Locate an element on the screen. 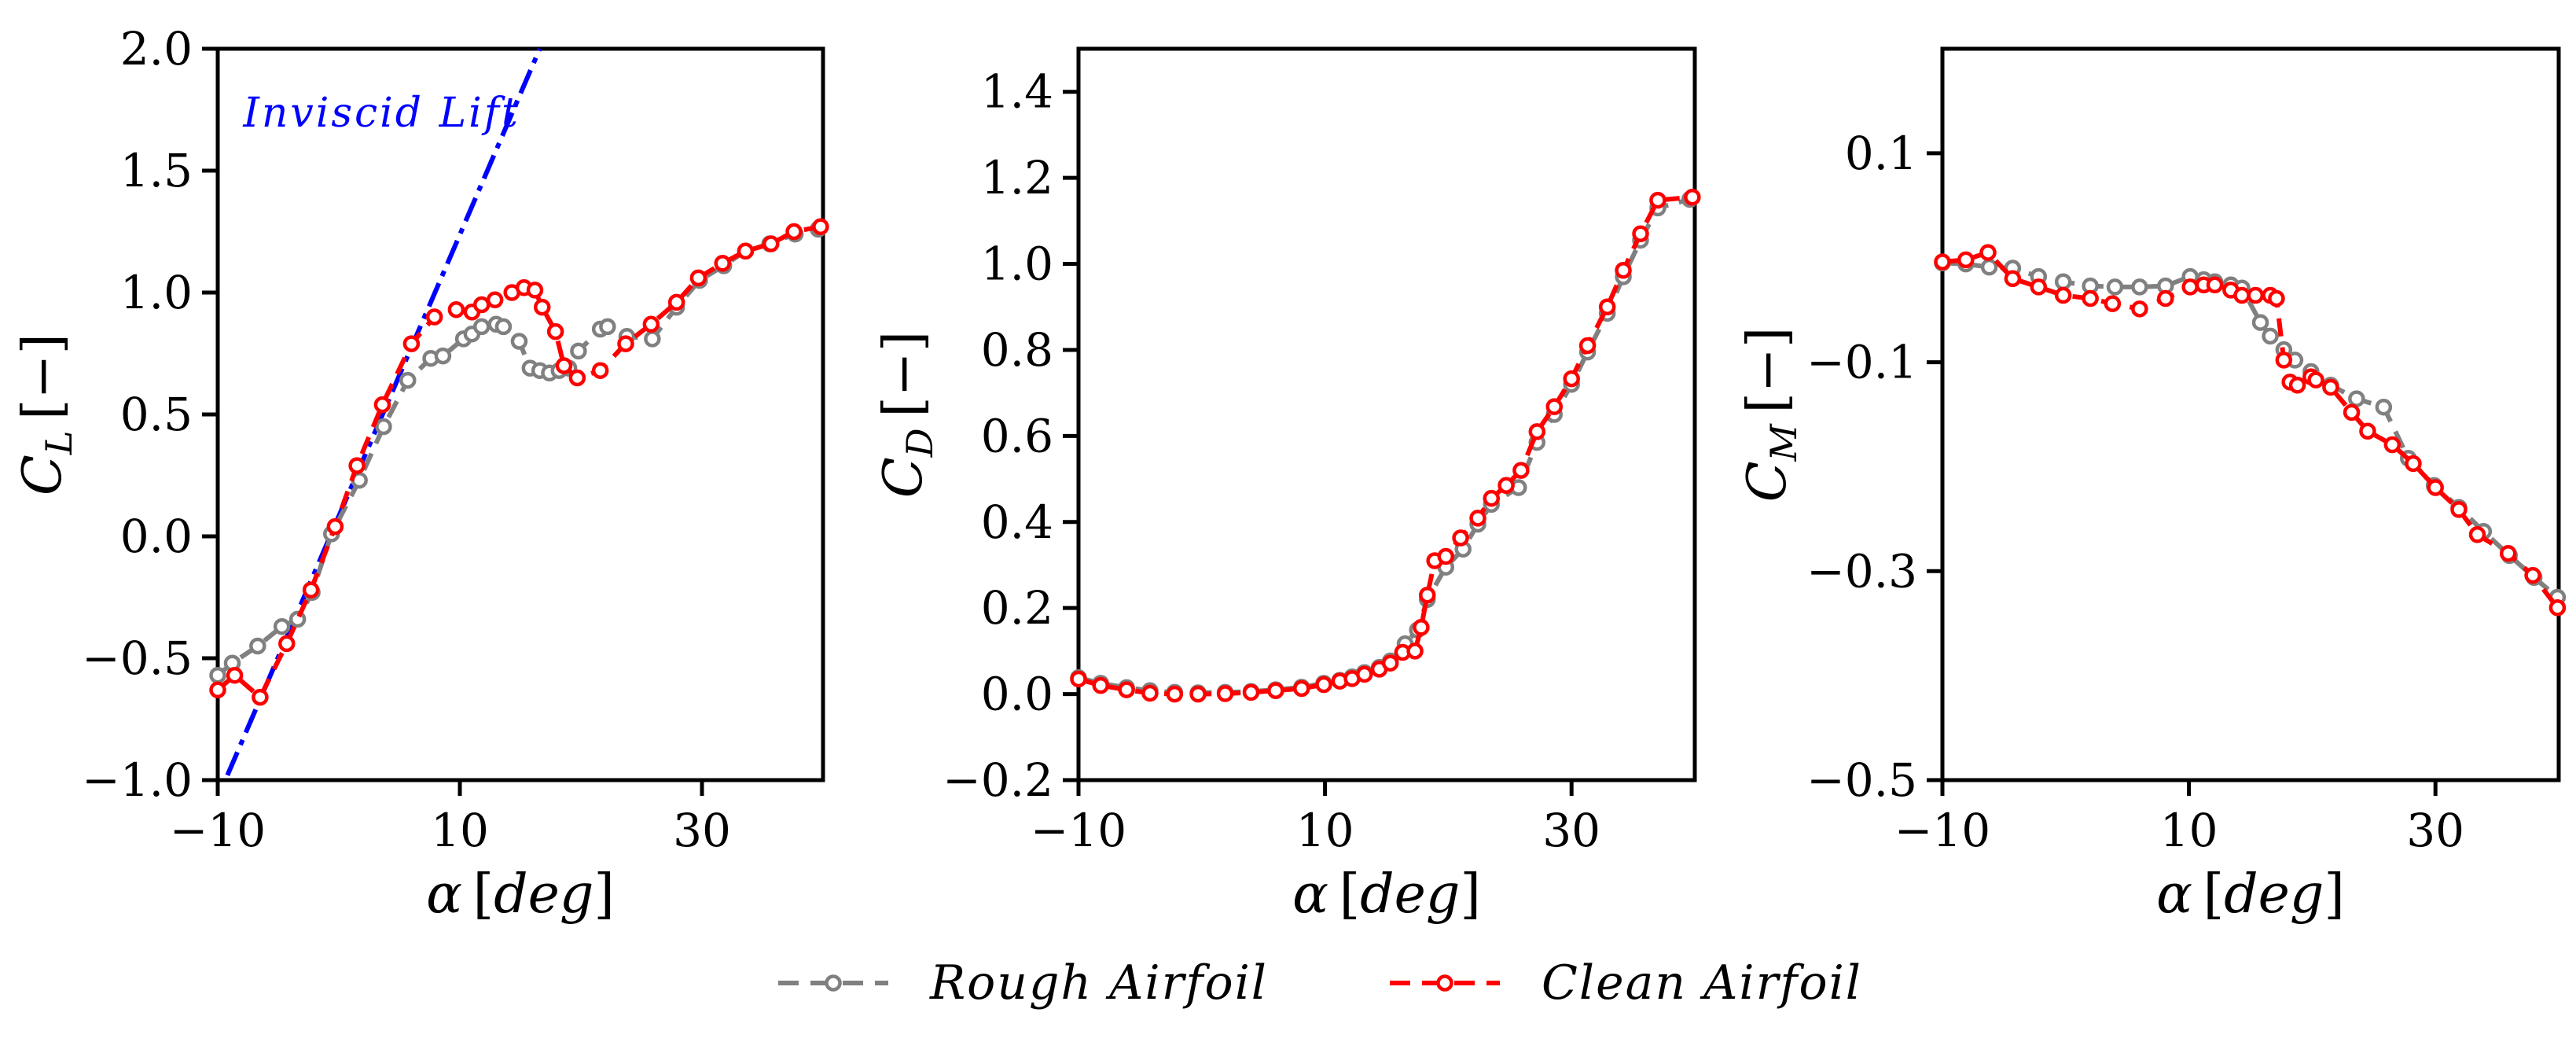 The width and height of the screenshot is (2576, 1053). rough-airfoil-line-swatch is located at coordinates (833, 983).